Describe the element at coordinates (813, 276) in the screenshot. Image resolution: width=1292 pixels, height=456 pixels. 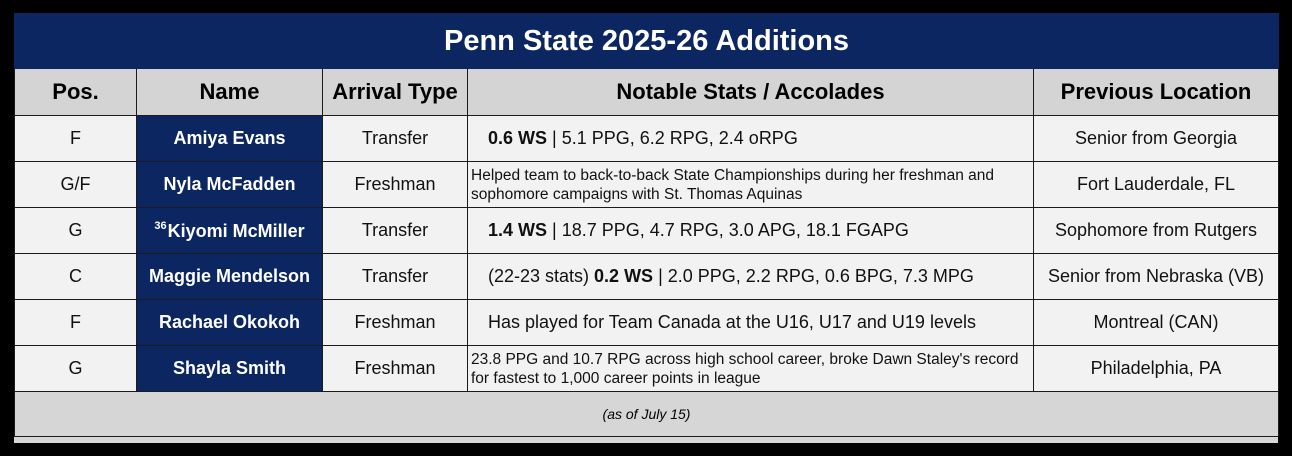
I see `stats-post: | 2.0 PPG, 2.2 RPG, 0.6 BPG, 7.3 MPG` at that location.